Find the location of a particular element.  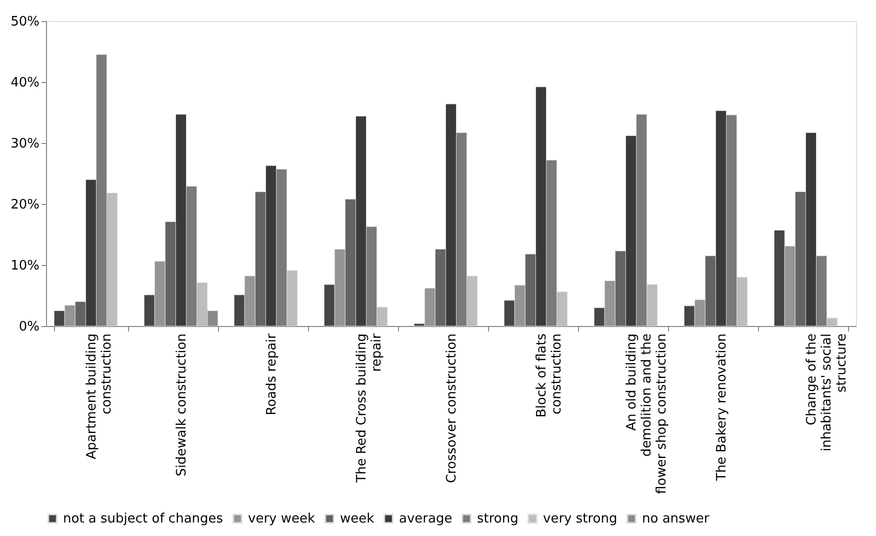

y-tick-label: 0% is located at coordinates (29, 327).